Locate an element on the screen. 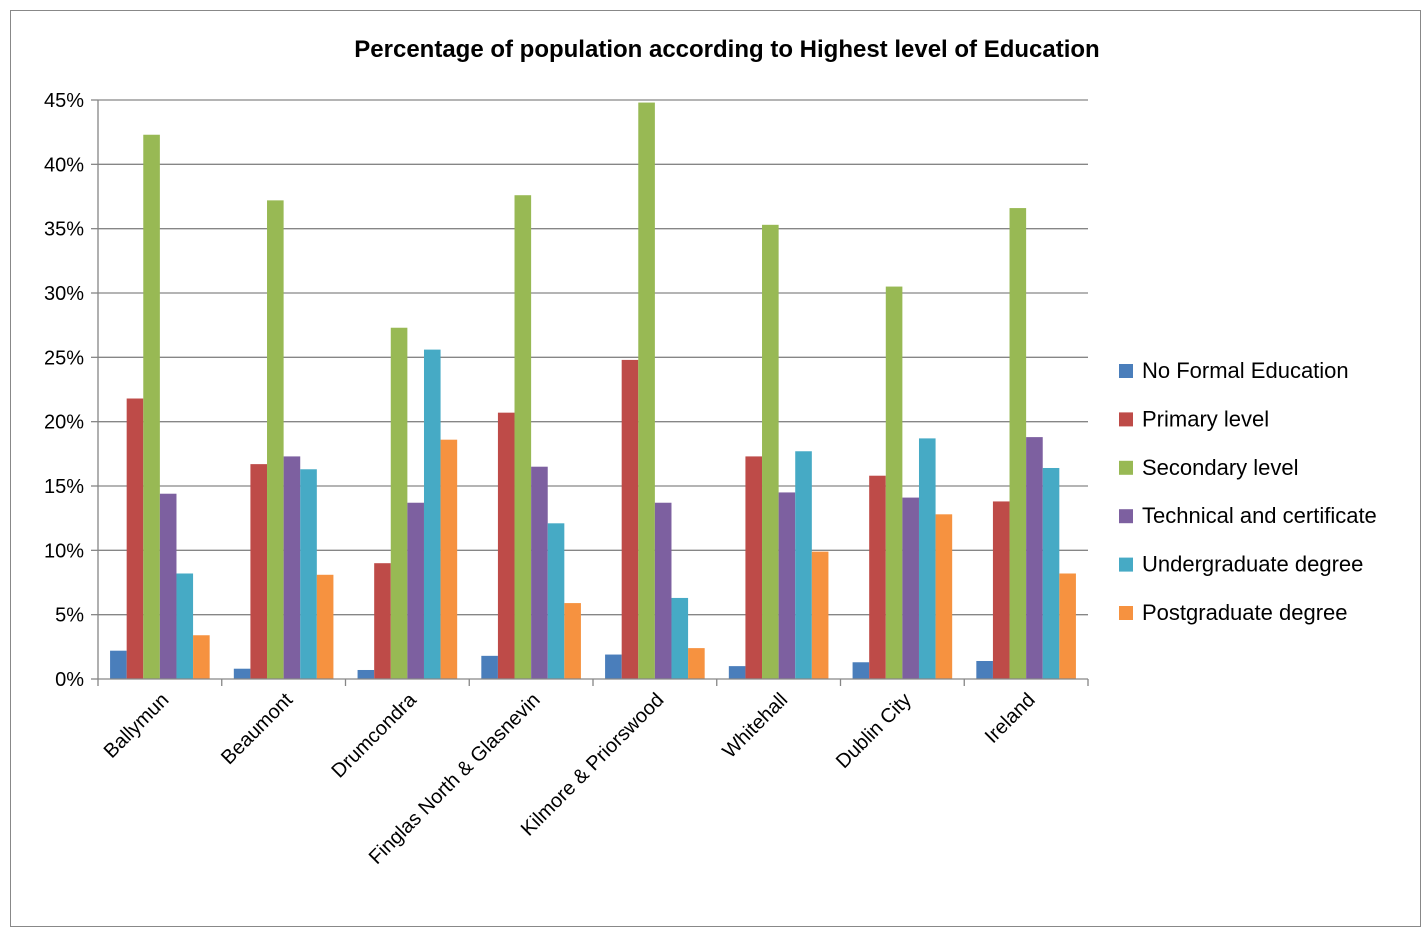 This screenshot has height=929, width=1423. legend-label: Primary level is located at coordinates (1205, 418).